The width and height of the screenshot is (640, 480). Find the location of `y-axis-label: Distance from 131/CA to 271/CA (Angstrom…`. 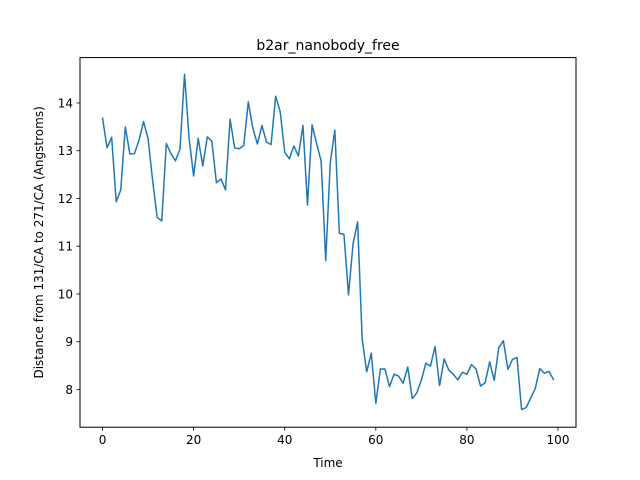

y-axis-label: Distance from 131/CA to 271/CA (Angstrom… is located at coordinates (39, 242).